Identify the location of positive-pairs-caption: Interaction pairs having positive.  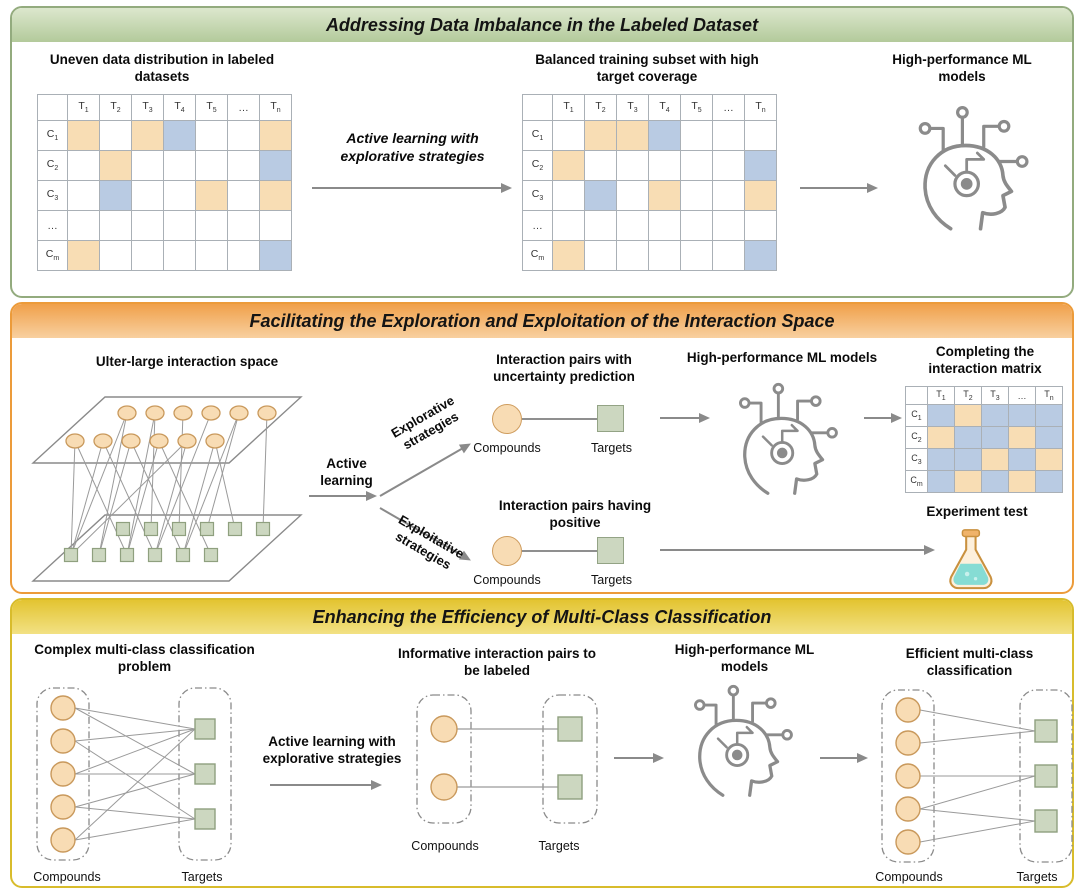
(575, 514).